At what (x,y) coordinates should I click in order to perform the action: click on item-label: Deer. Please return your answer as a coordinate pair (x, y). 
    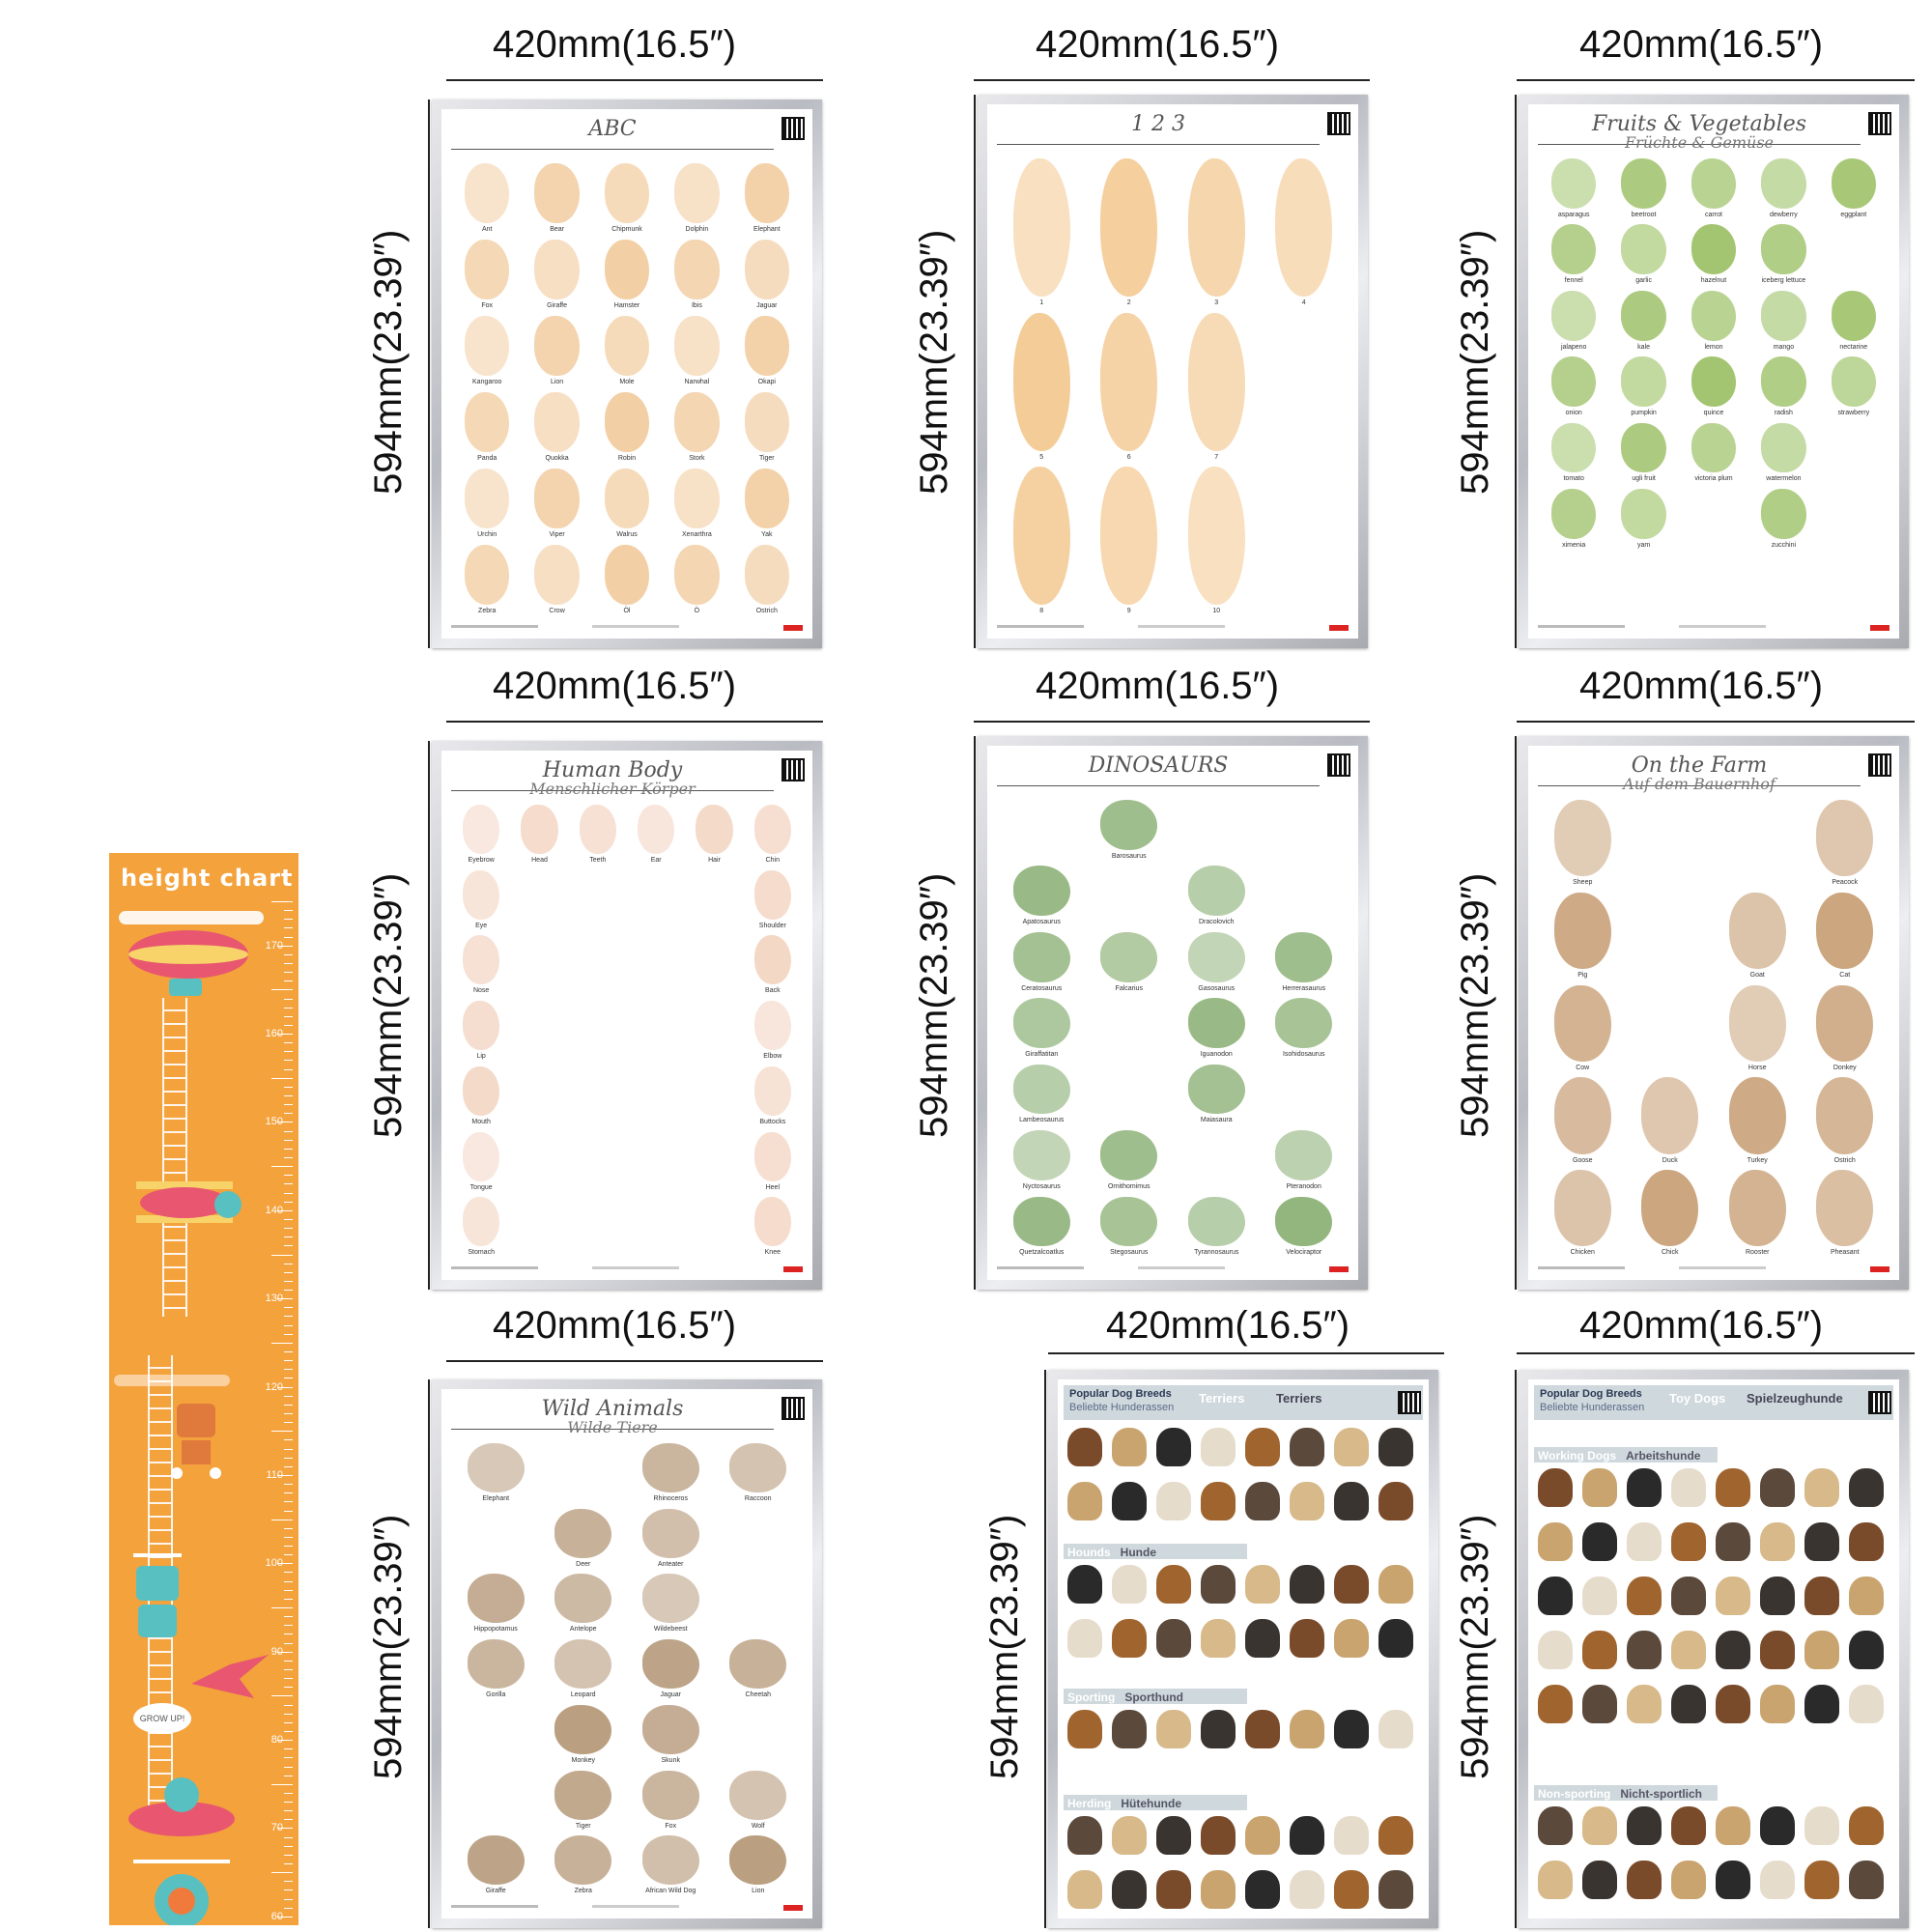
    Looking at the image, I should click on (583, 1564).